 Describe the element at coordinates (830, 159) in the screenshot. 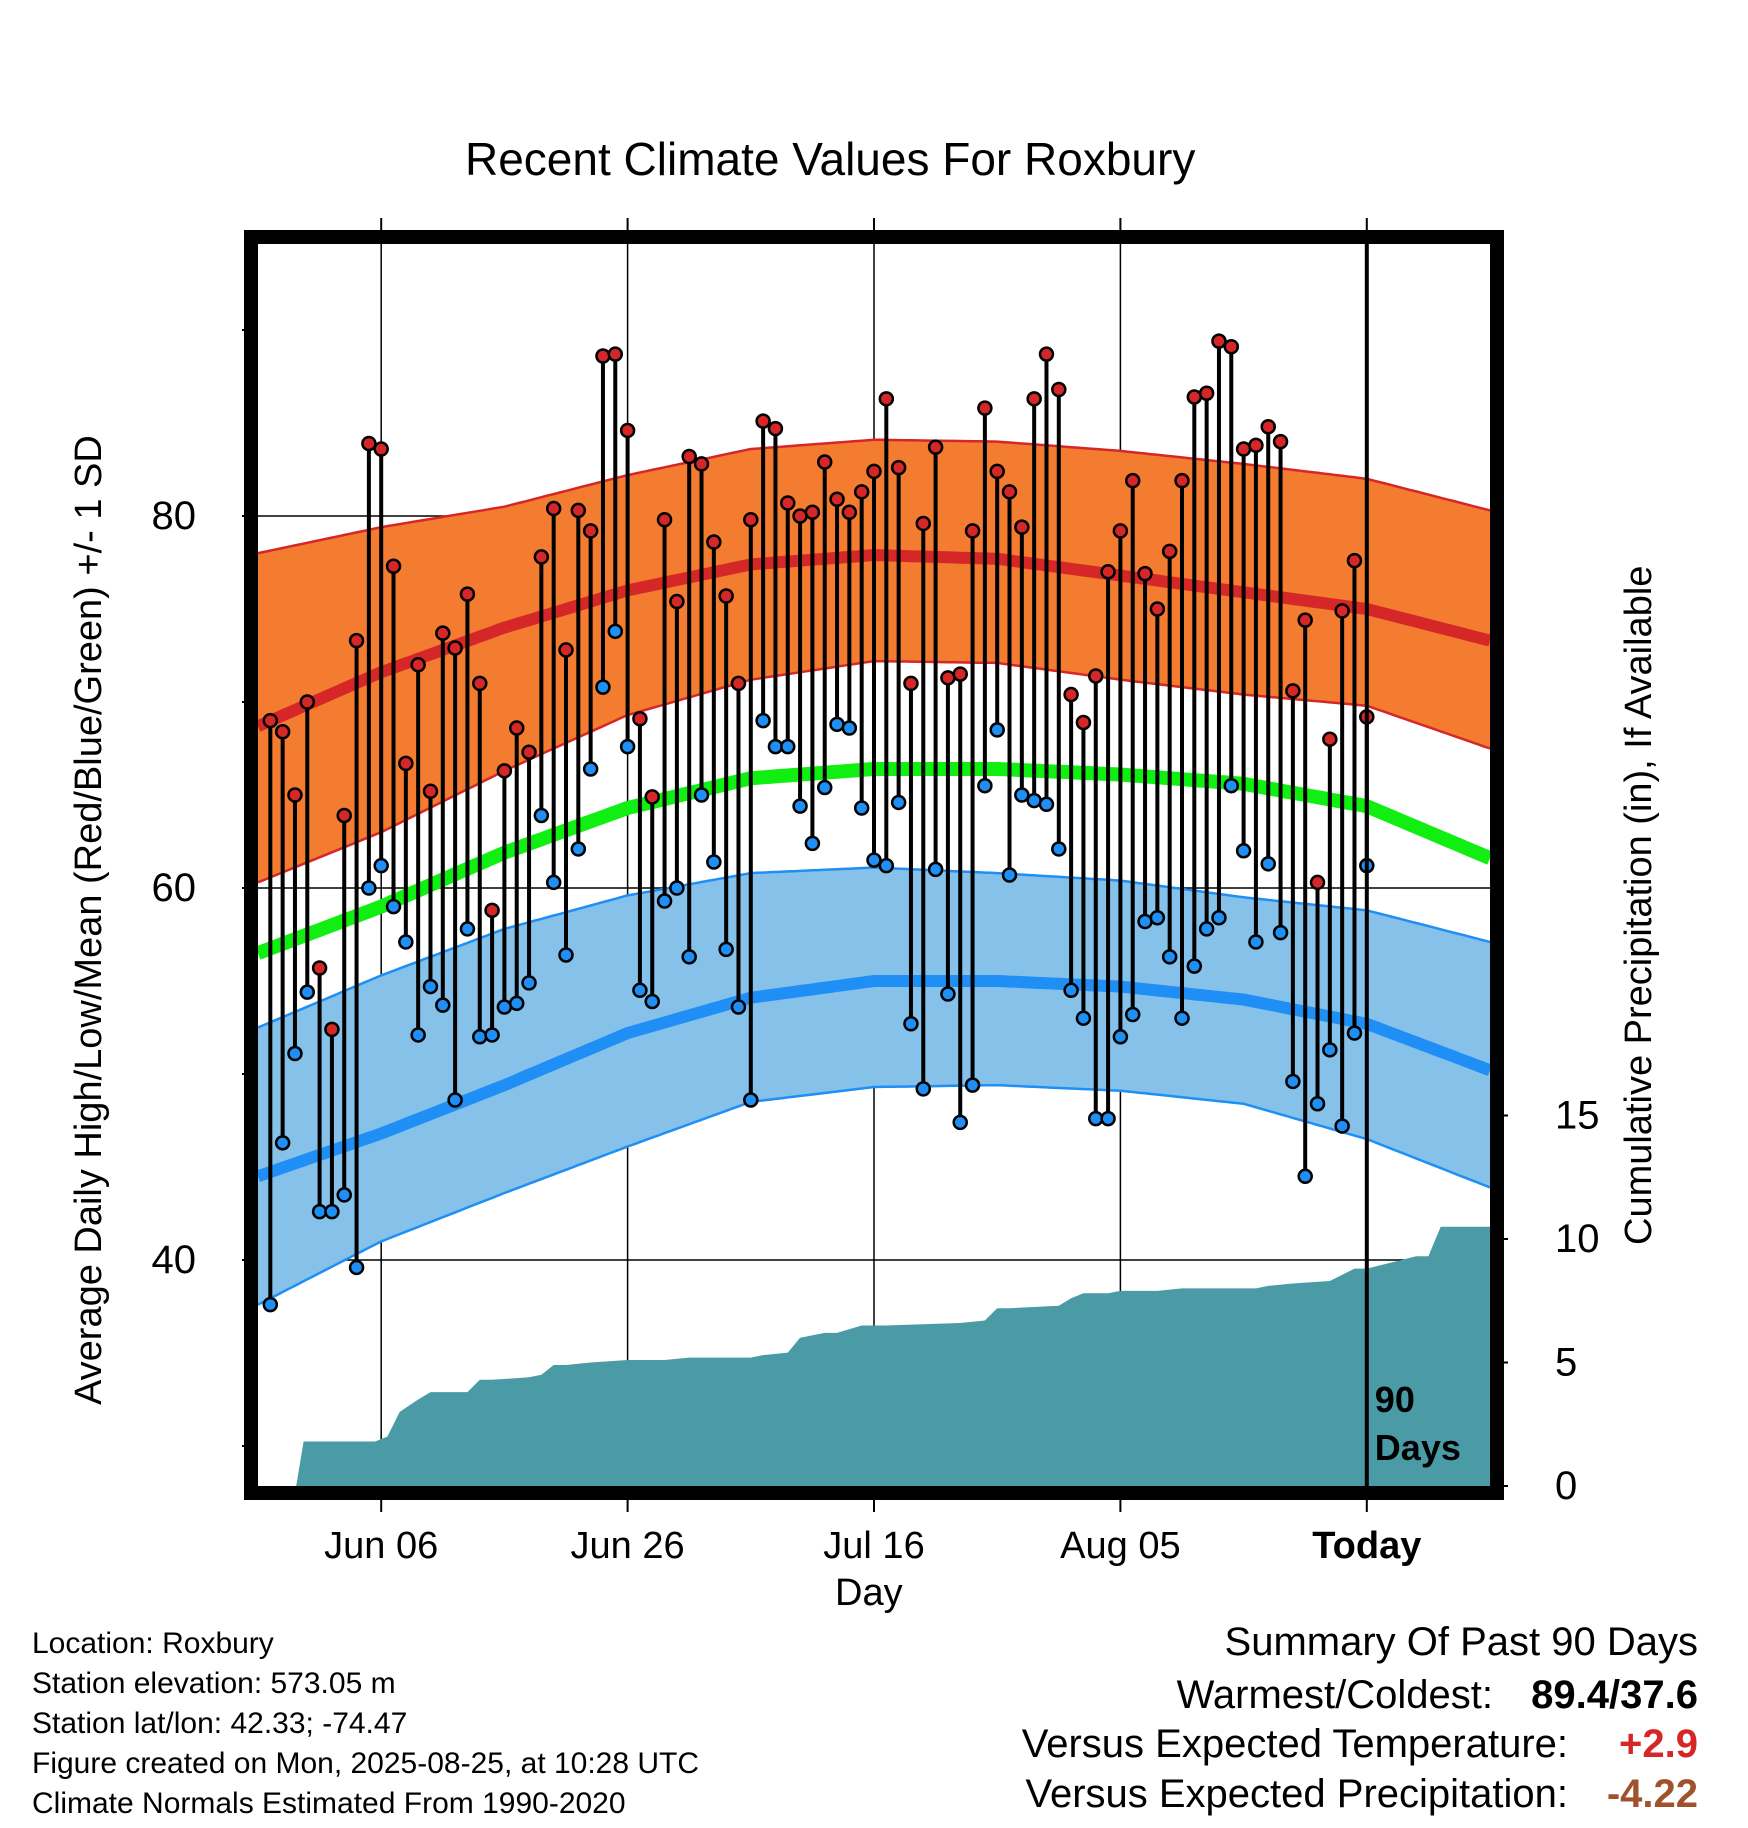

I see `chart-title: Recent Climate Values For Roxbury` at that location.